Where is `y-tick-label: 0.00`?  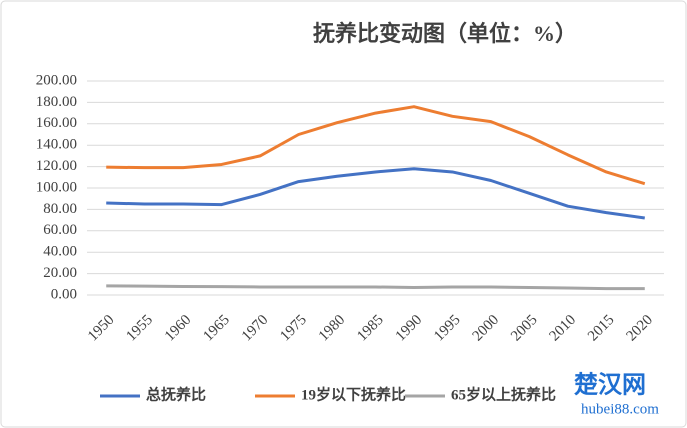 y-tick-label: 0.00 is located at coordinates (64, 294).